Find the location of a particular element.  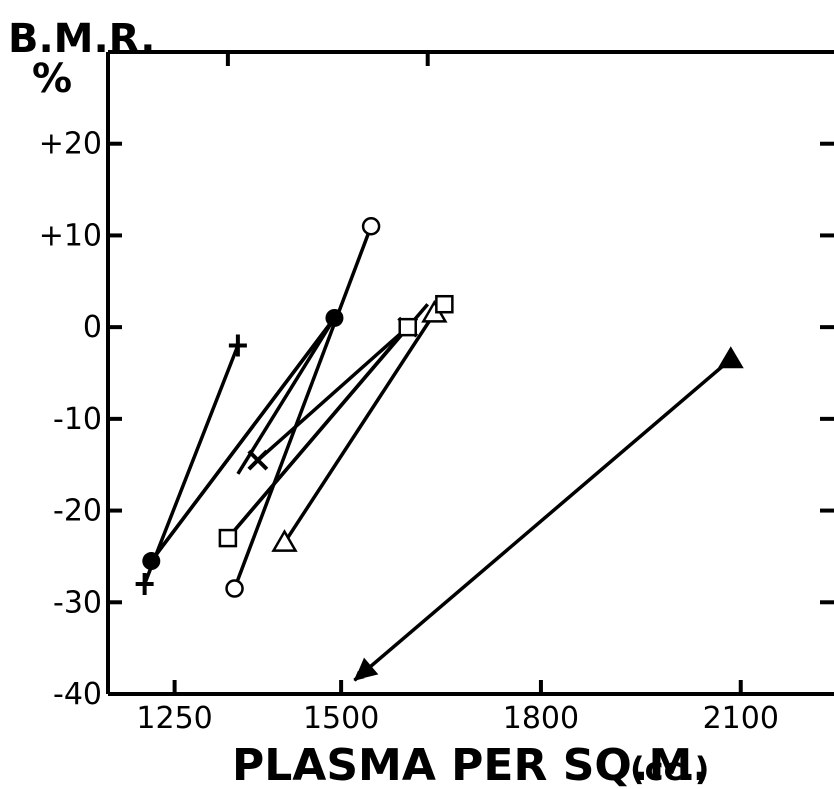

y-tick-label-5: -30 is located at coordinates (77, 602).